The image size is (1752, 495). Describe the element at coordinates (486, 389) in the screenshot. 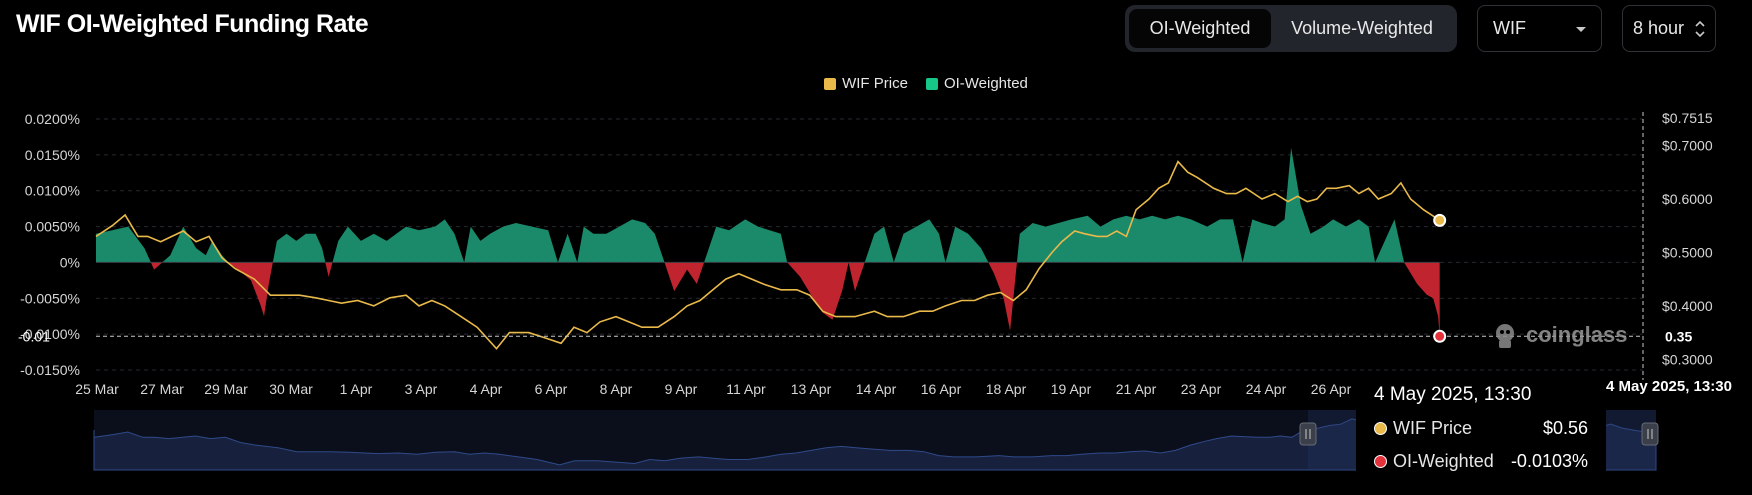

I see `x-tick-label: 4 Apr` at that location.